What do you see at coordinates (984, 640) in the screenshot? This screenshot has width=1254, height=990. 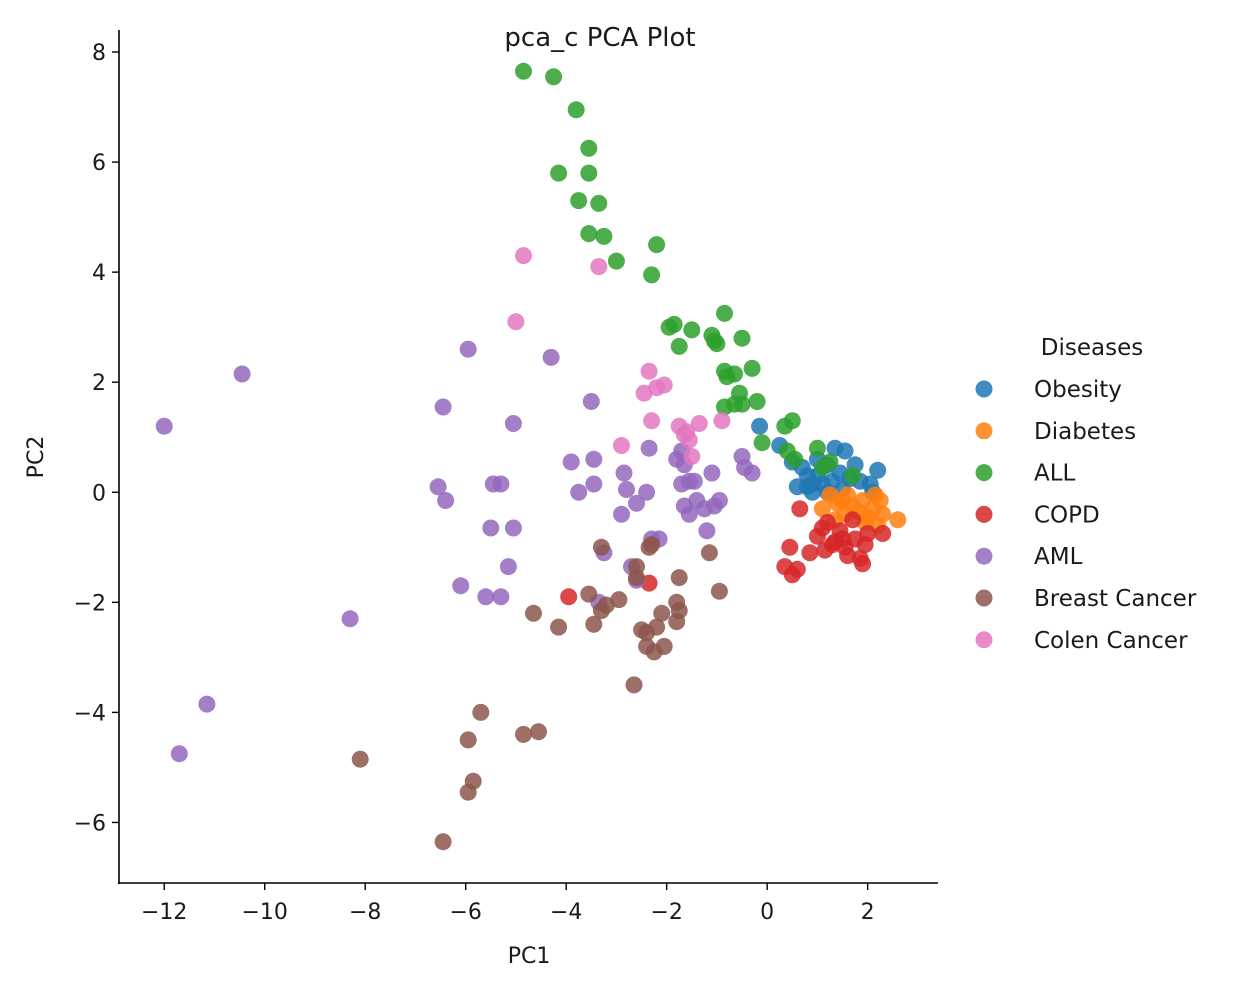 I see `legend-marker-colen-cancer` at bounding box center [984, 640].